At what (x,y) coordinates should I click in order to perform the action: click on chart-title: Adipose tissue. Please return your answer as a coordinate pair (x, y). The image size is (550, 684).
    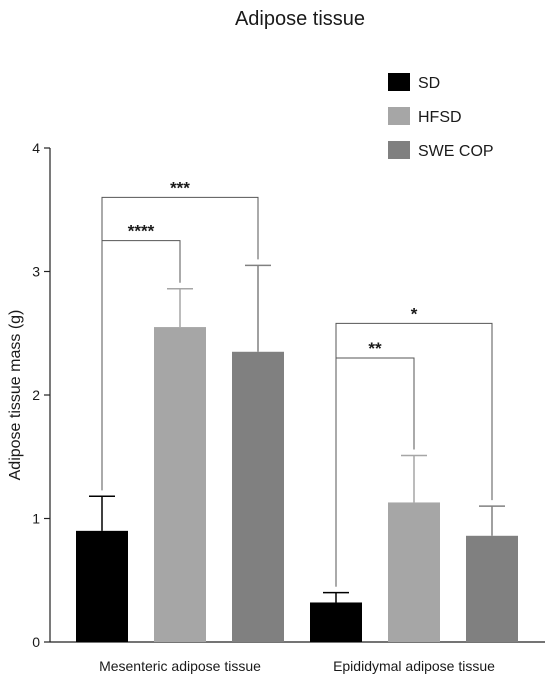
    Looking at the image, I should click on (300, 19).